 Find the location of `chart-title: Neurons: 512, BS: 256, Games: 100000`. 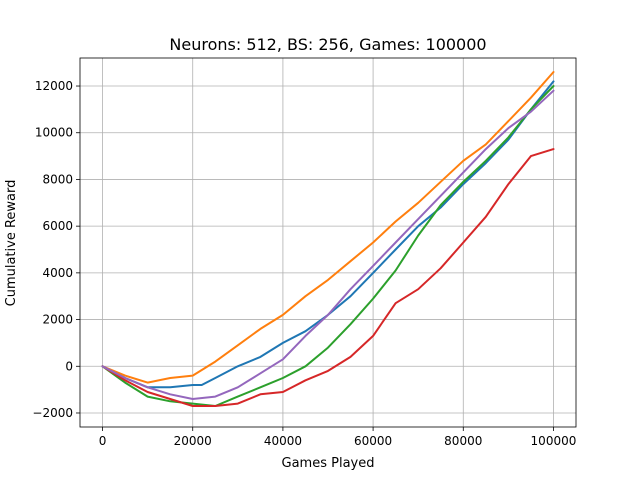

chart-title: Neurons: 512, BS: 256, Games: 100000 is located at coordinates (327, 44).